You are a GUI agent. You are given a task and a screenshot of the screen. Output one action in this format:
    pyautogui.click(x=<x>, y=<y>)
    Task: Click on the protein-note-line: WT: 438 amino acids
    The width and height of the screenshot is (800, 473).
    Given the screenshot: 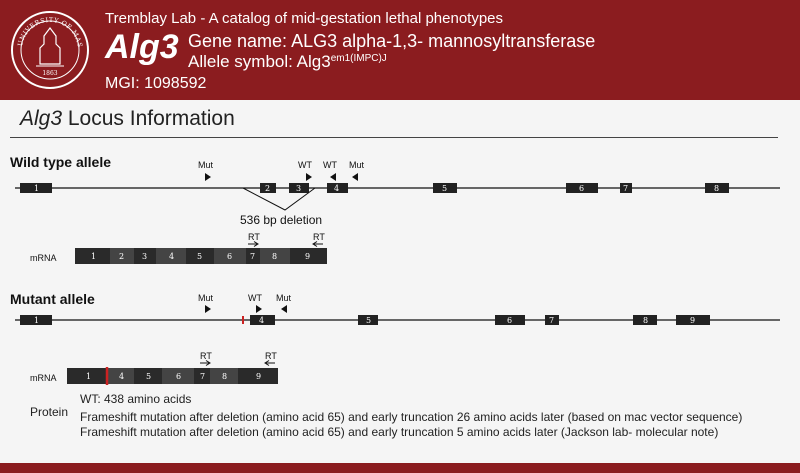 What is the action you would take?
    pyautogui.click(x=136, y=399)
    